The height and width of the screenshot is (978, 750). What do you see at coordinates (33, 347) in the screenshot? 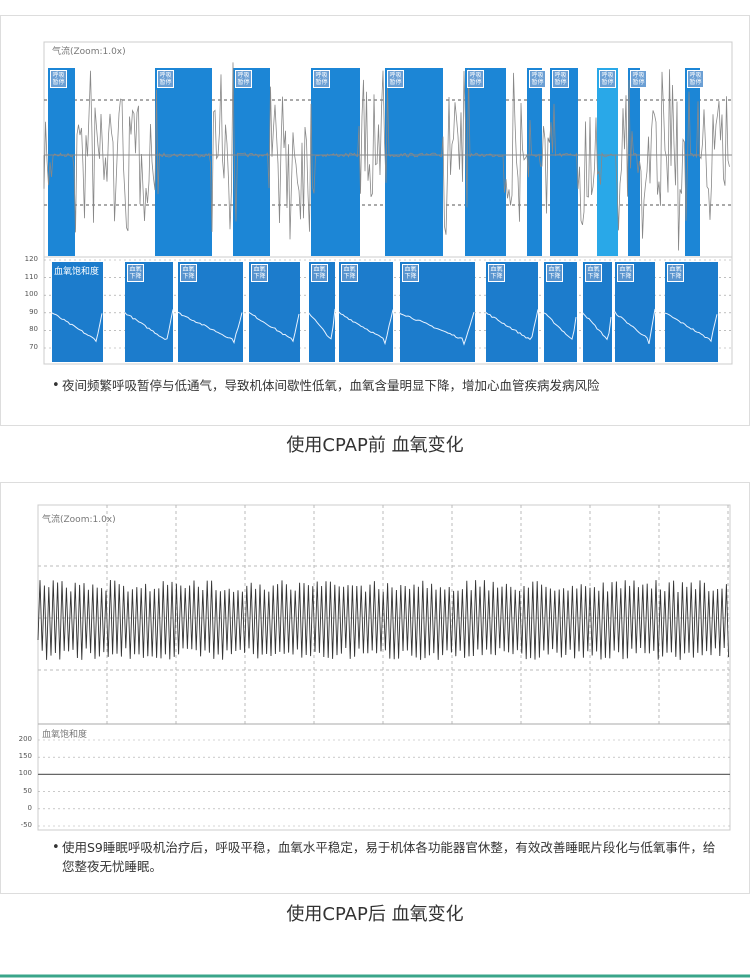
I see `y-tick-label: 70` at bounding box center [33, 347].